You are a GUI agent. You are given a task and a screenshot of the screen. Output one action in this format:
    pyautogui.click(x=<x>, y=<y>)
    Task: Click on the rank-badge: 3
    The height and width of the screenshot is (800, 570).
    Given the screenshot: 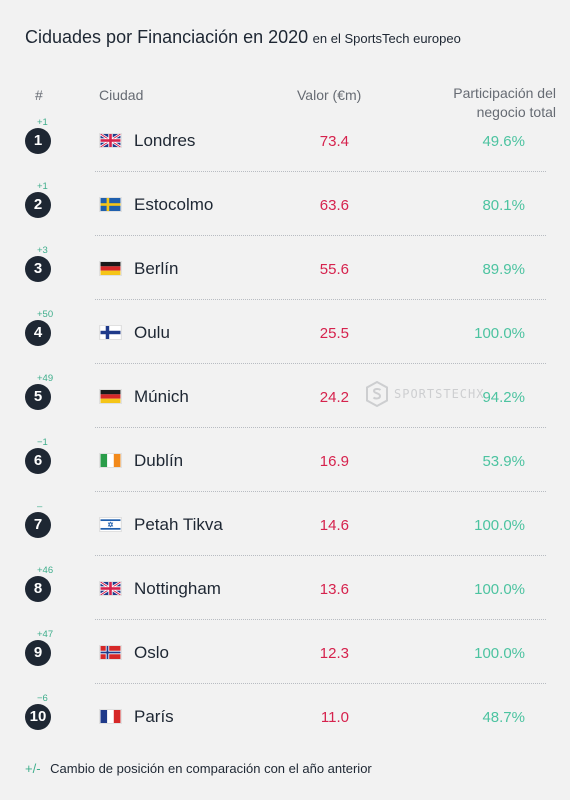 What is the action you would take?
    pyautogui.click(x=38, y=269)
    